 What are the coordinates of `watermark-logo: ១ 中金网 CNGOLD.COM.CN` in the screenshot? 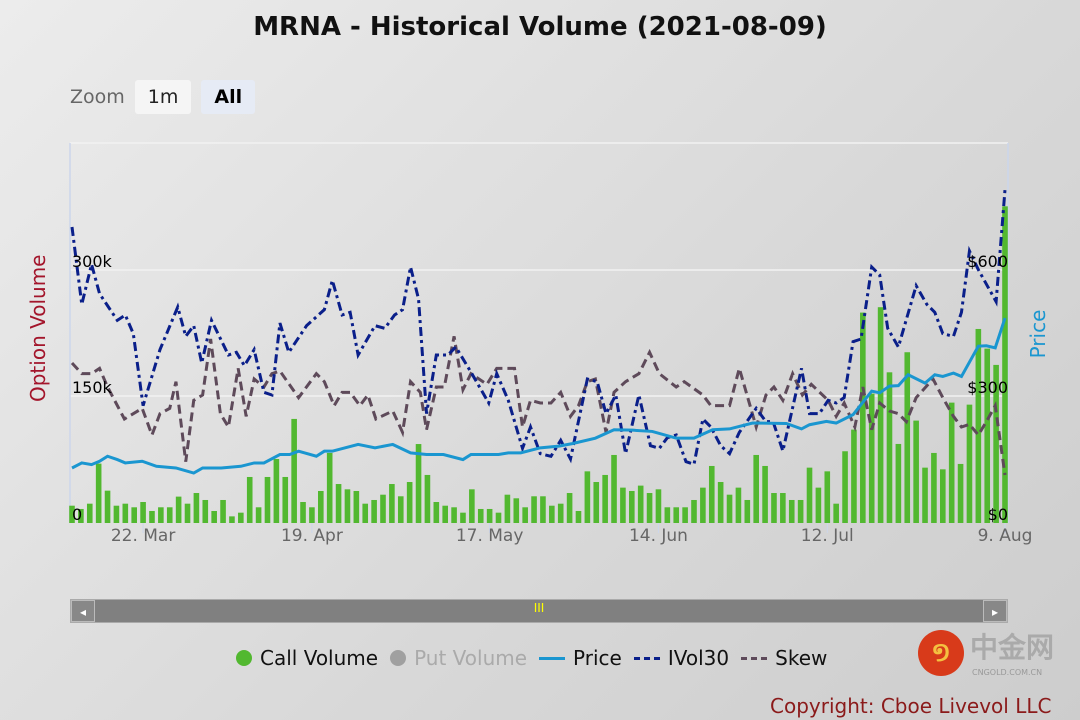 It's located at (993, 659).